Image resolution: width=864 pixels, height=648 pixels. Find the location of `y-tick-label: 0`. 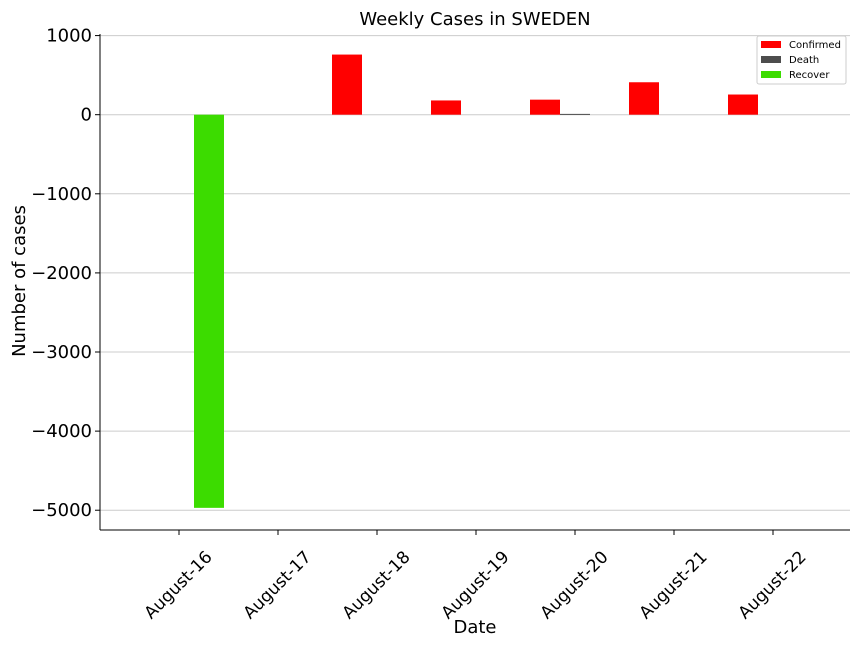

y-tick-label: 0 is located at coordinates (86, 115).